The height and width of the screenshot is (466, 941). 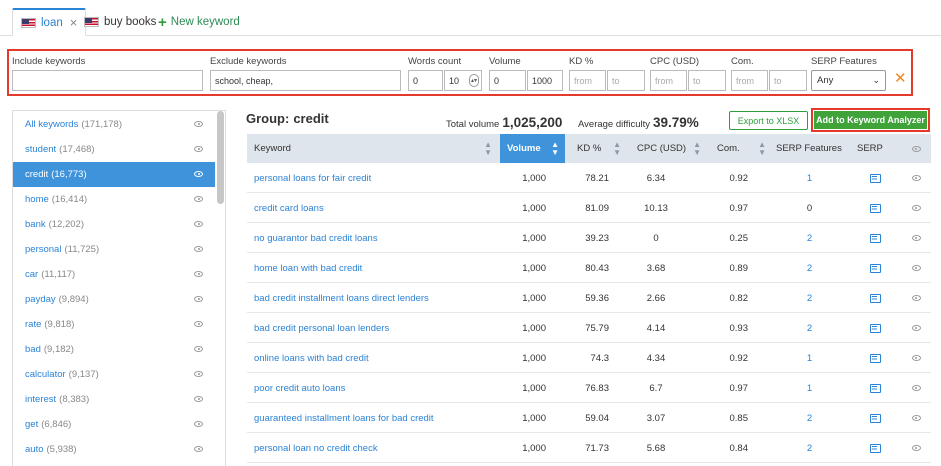 I want to click on words-count-to-input: 10 ▴▾, so click(x=463, y=80).